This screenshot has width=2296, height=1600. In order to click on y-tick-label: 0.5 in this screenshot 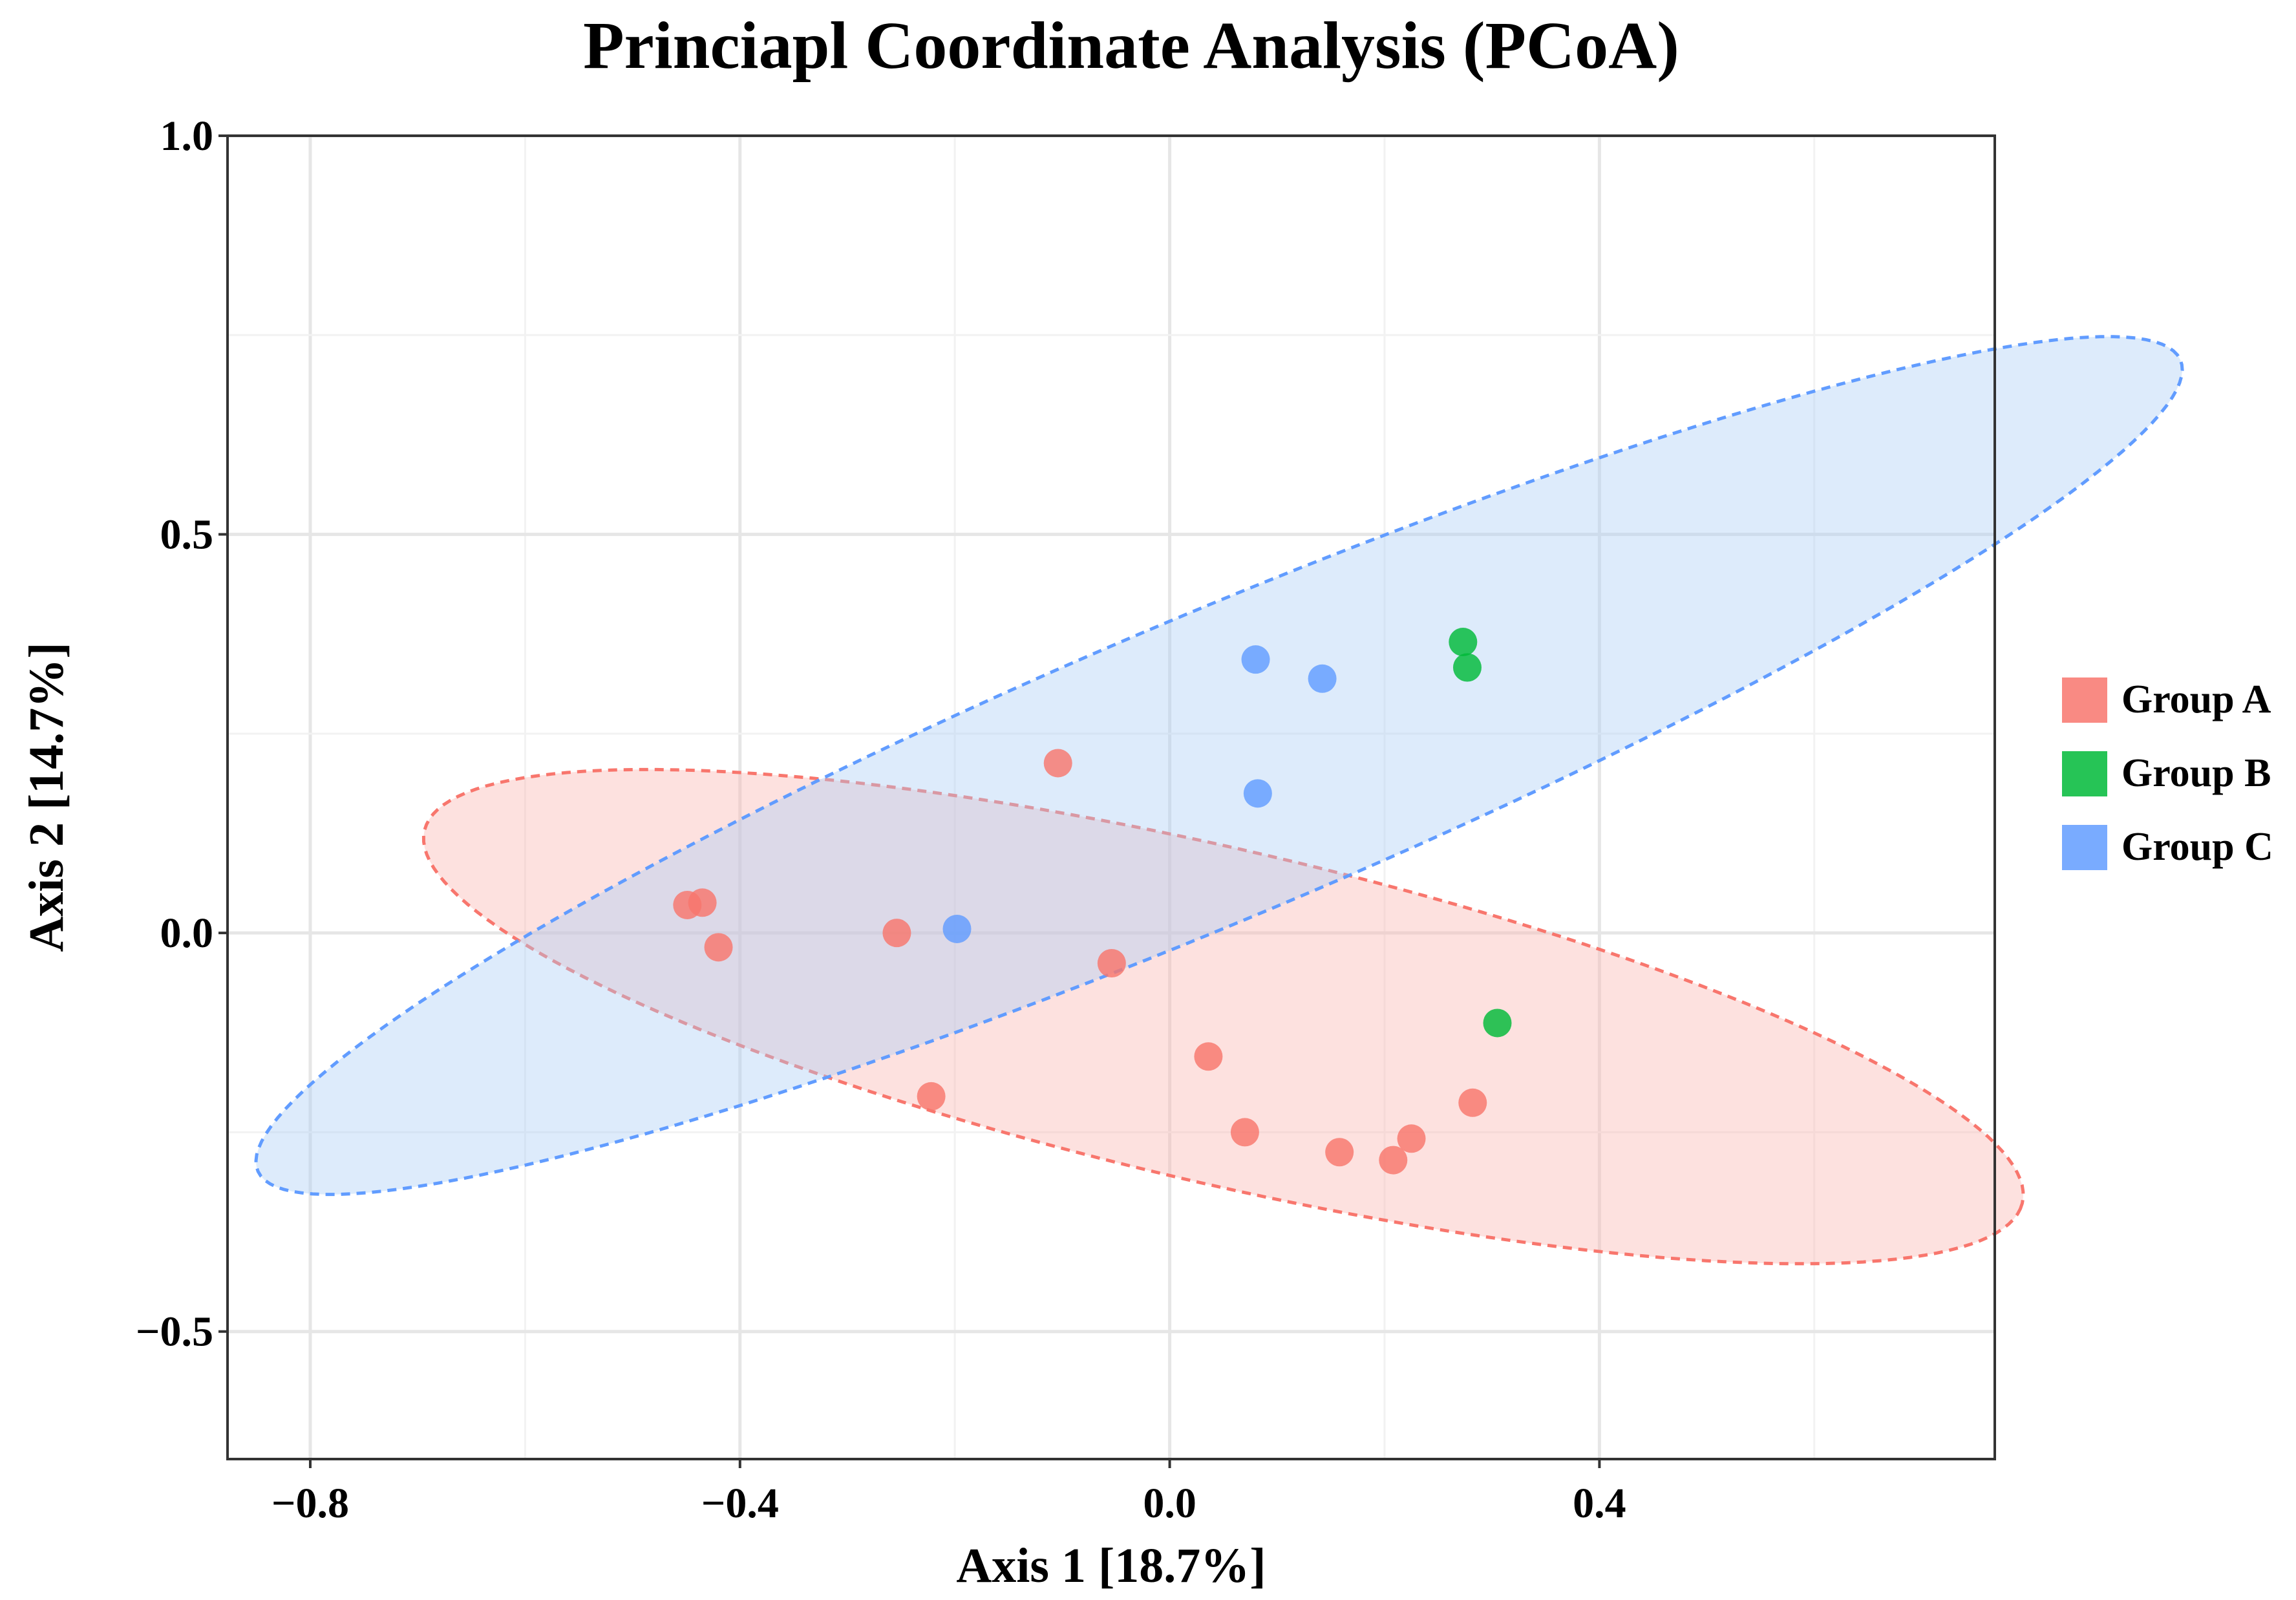, I will do `click(187, 535)`.